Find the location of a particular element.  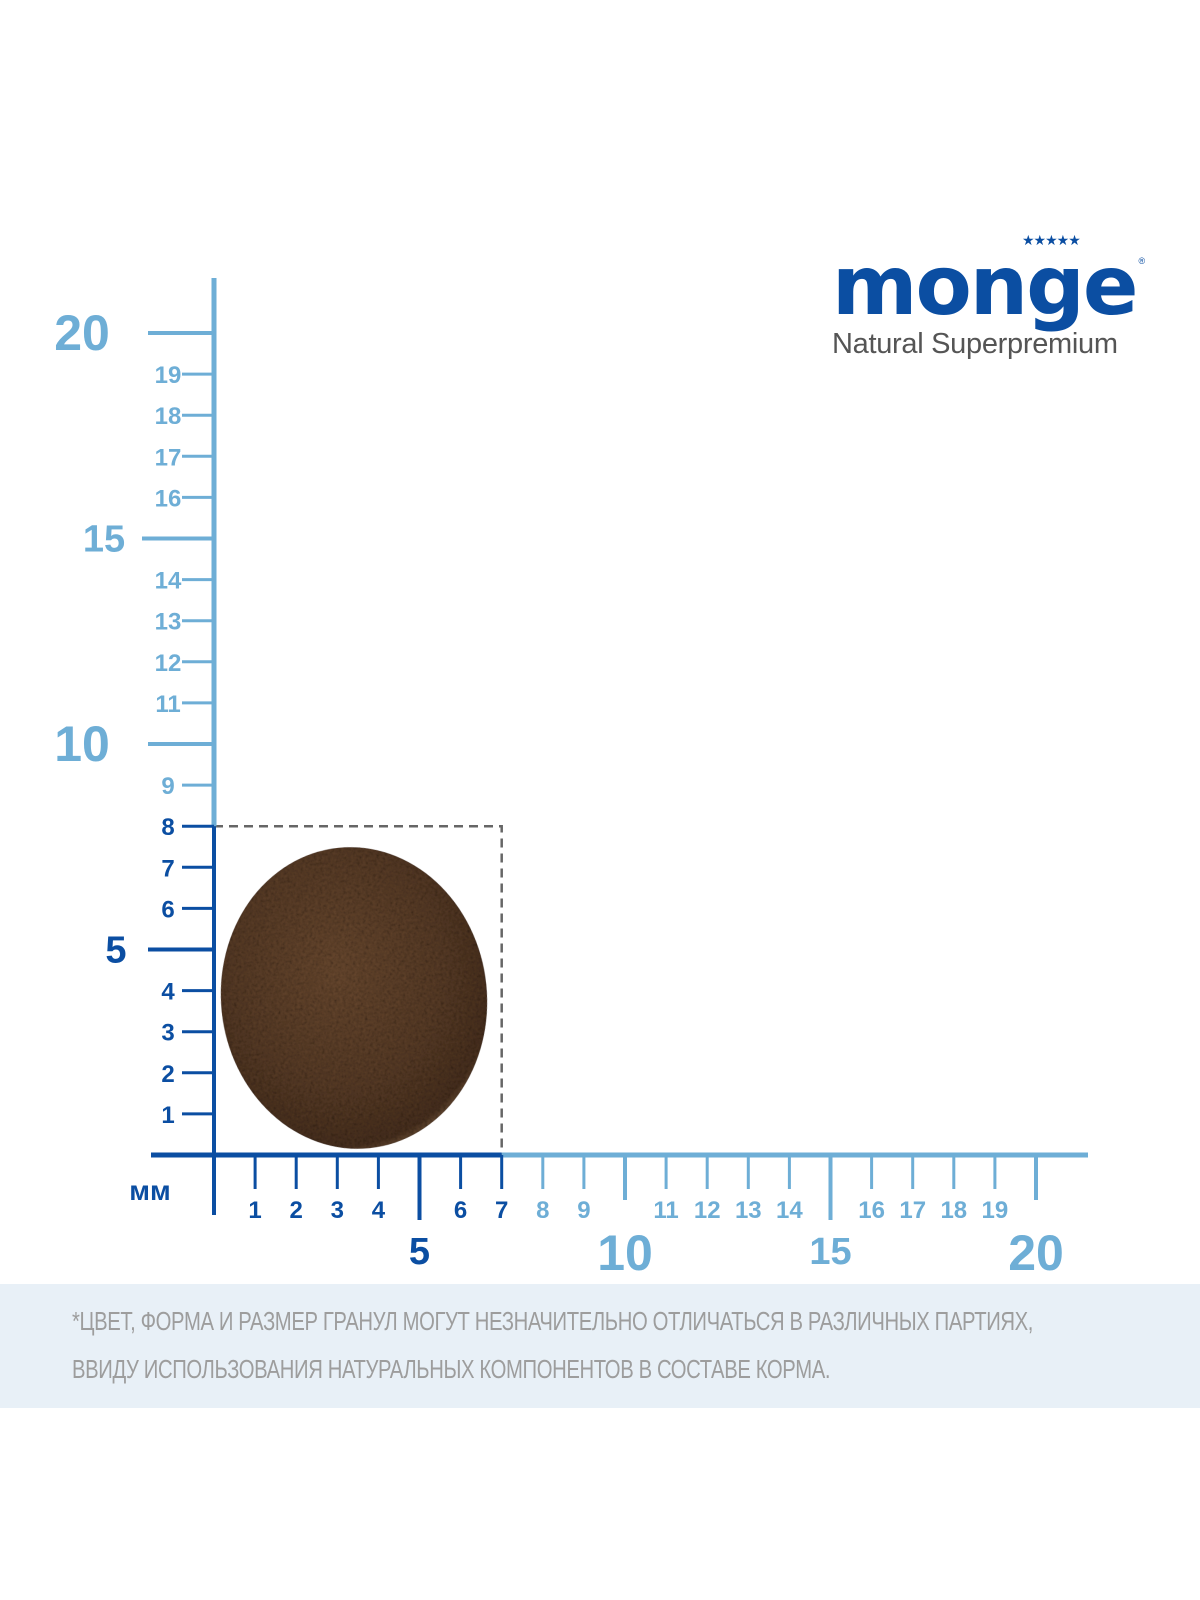

y-tick-label: 16 is located at coordinates (168, 498).